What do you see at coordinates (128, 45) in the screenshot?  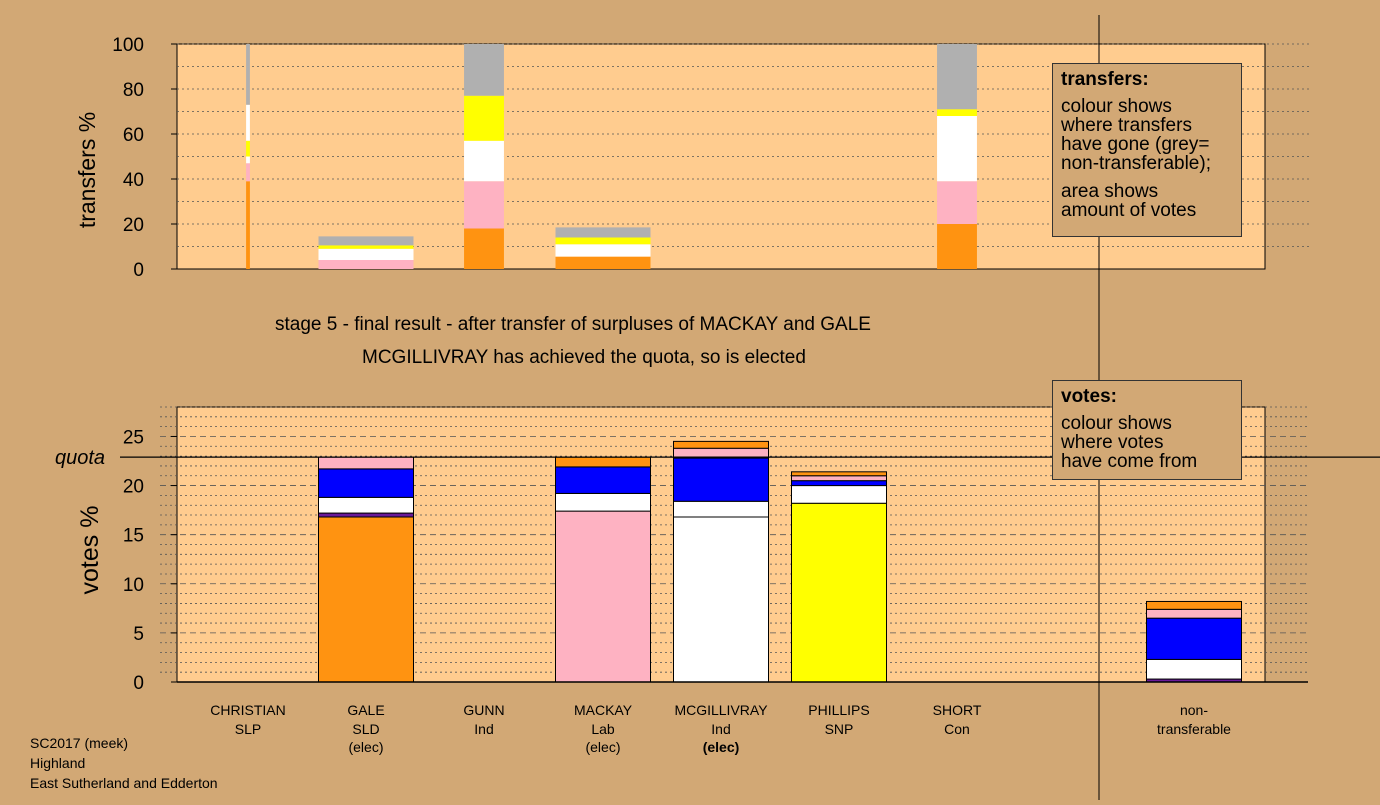 I see `transfers-tick-label: 100` at bounding box center [128, 45].